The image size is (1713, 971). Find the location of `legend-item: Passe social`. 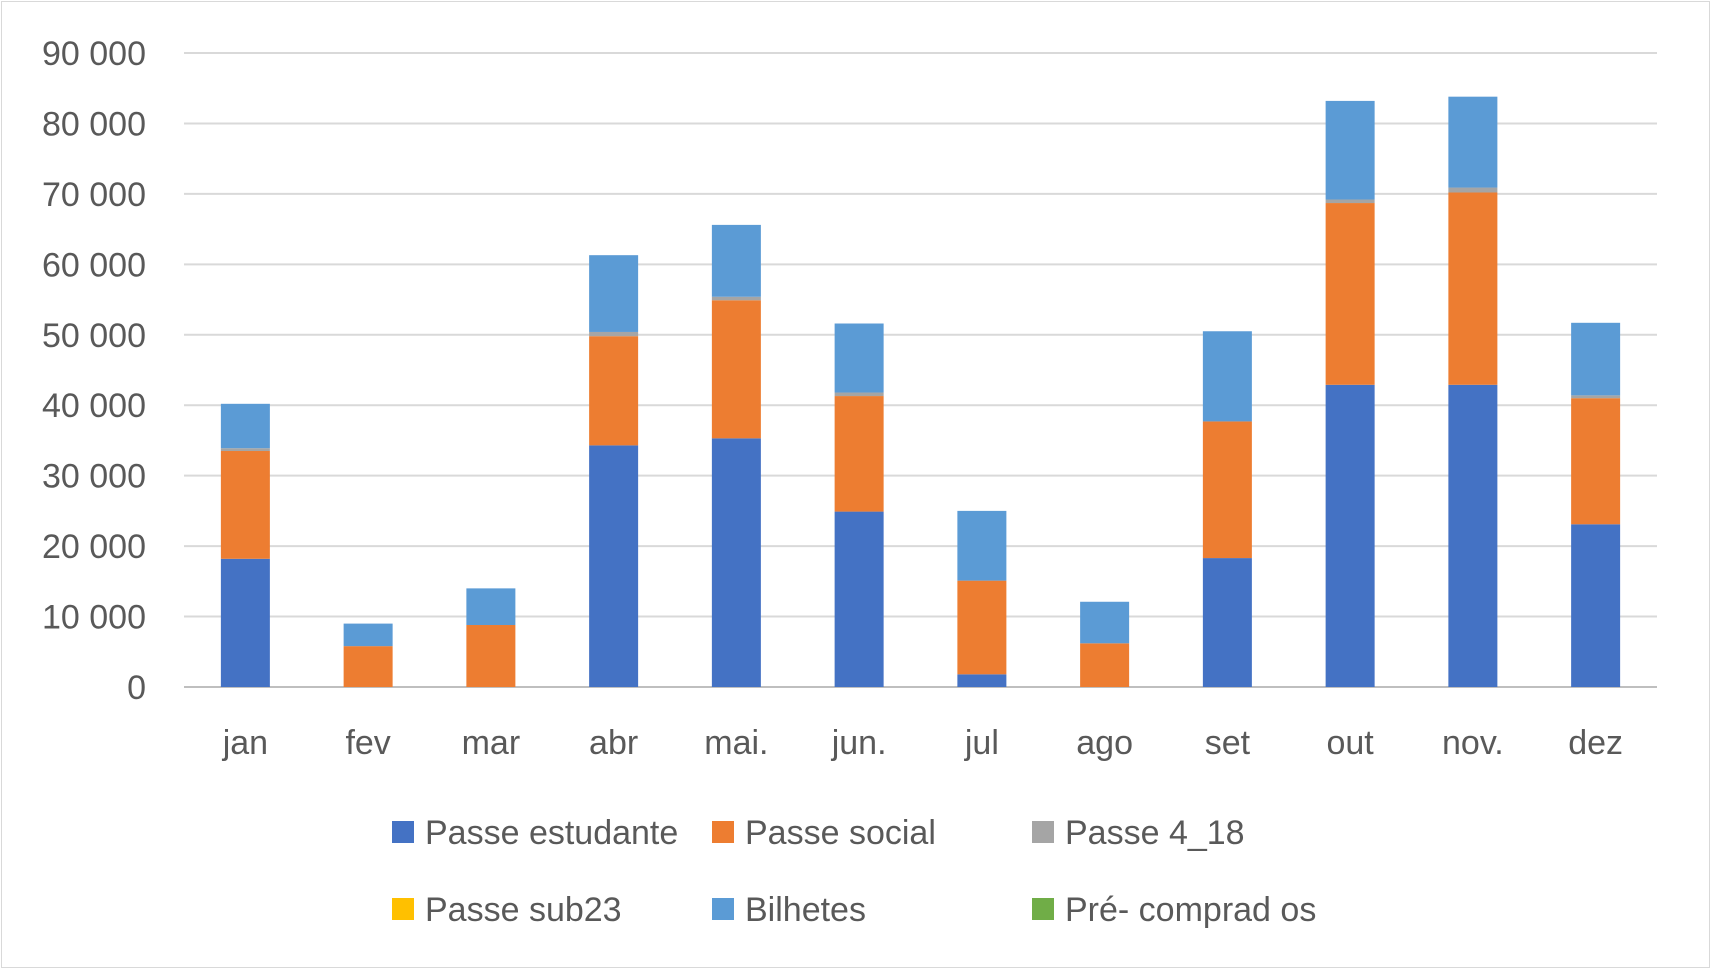

legend-item: Passe social is located at coordinates (824, 833).